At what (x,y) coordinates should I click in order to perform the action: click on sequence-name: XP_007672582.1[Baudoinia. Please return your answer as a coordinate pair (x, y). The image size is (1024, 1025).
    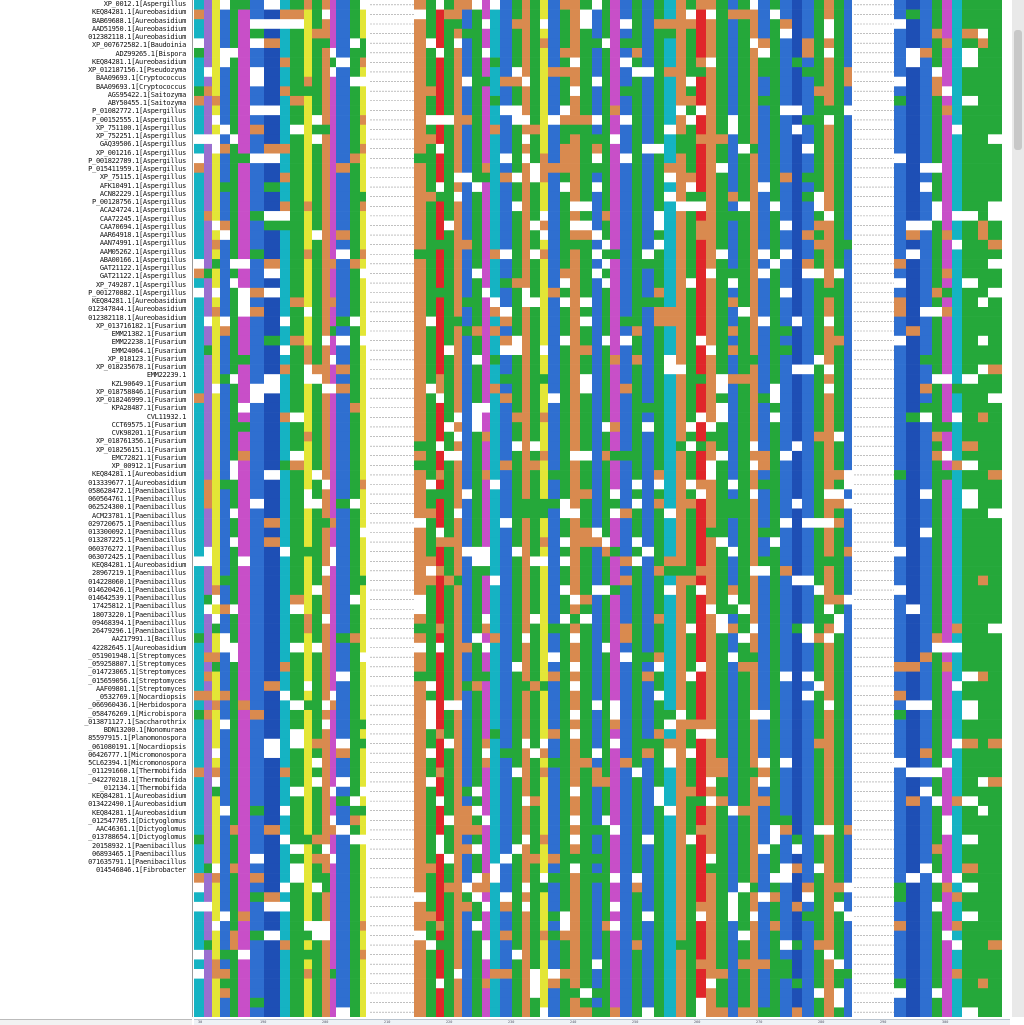
    Looking at the image, I should click on (95, 45).